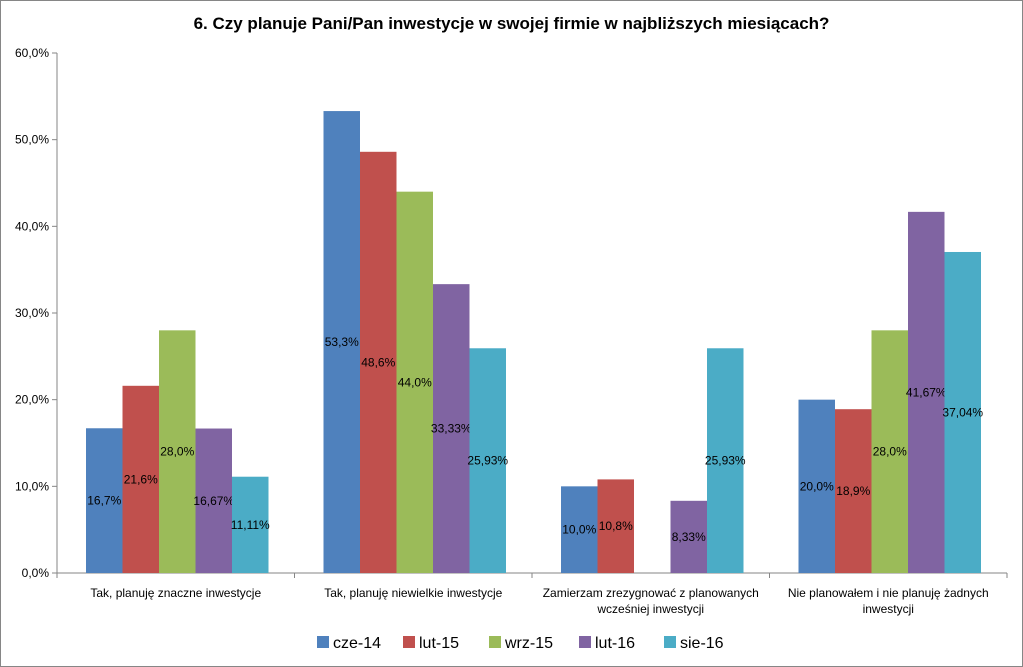 This screenshot has width=1023, height=667. Describe the element at coordinates (888, 609) in the screenshot. I see `x-category-label: inwestycji` at that location.